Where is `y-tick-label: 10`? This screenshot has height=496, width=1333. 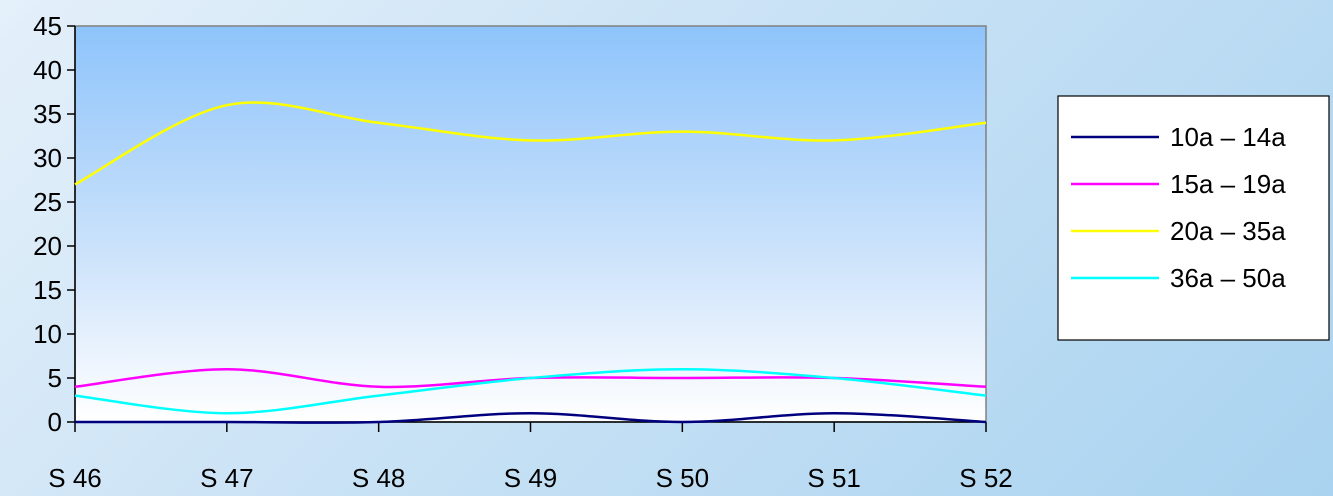
y-tick-label: 10 is located at coordinates (47, 334).